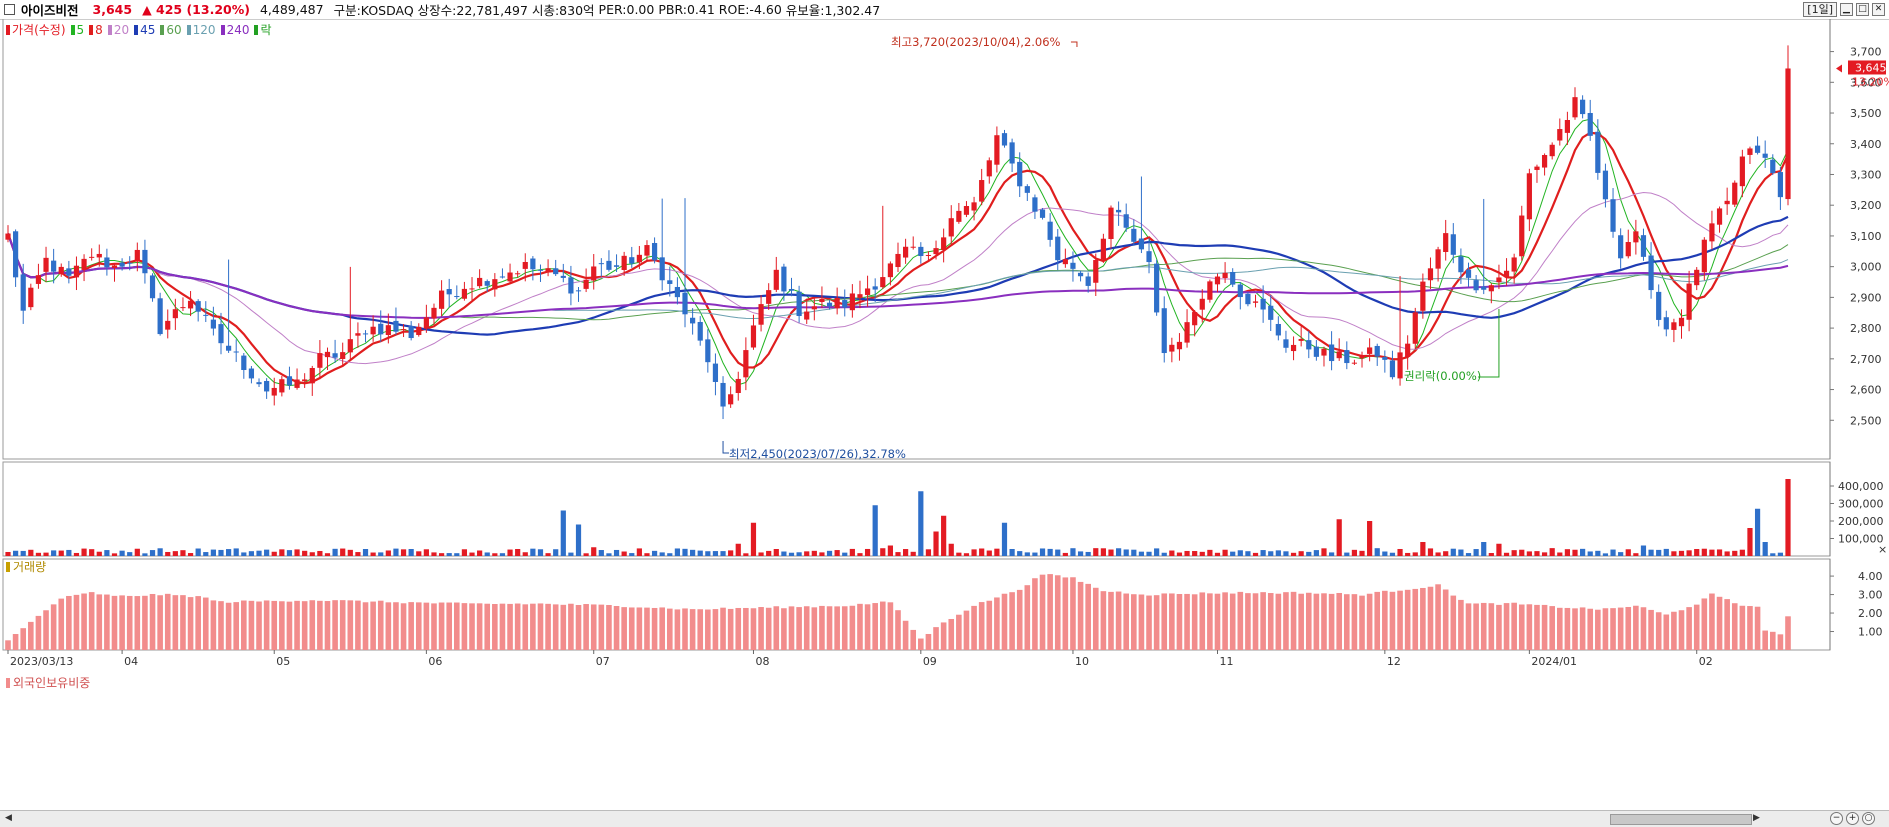  Describe the element at coordinates (1846, 9) in the screenshot. I see `minimize-icon: ▁` at that location.